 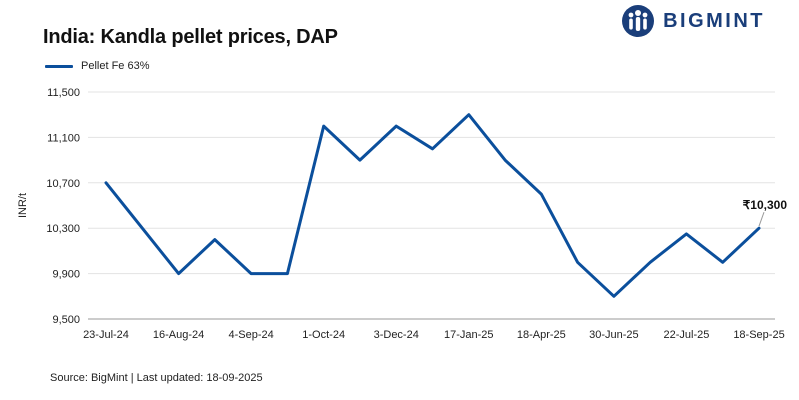 I want to click on y-tick-label: 11,100, so click(x=63, y=138).